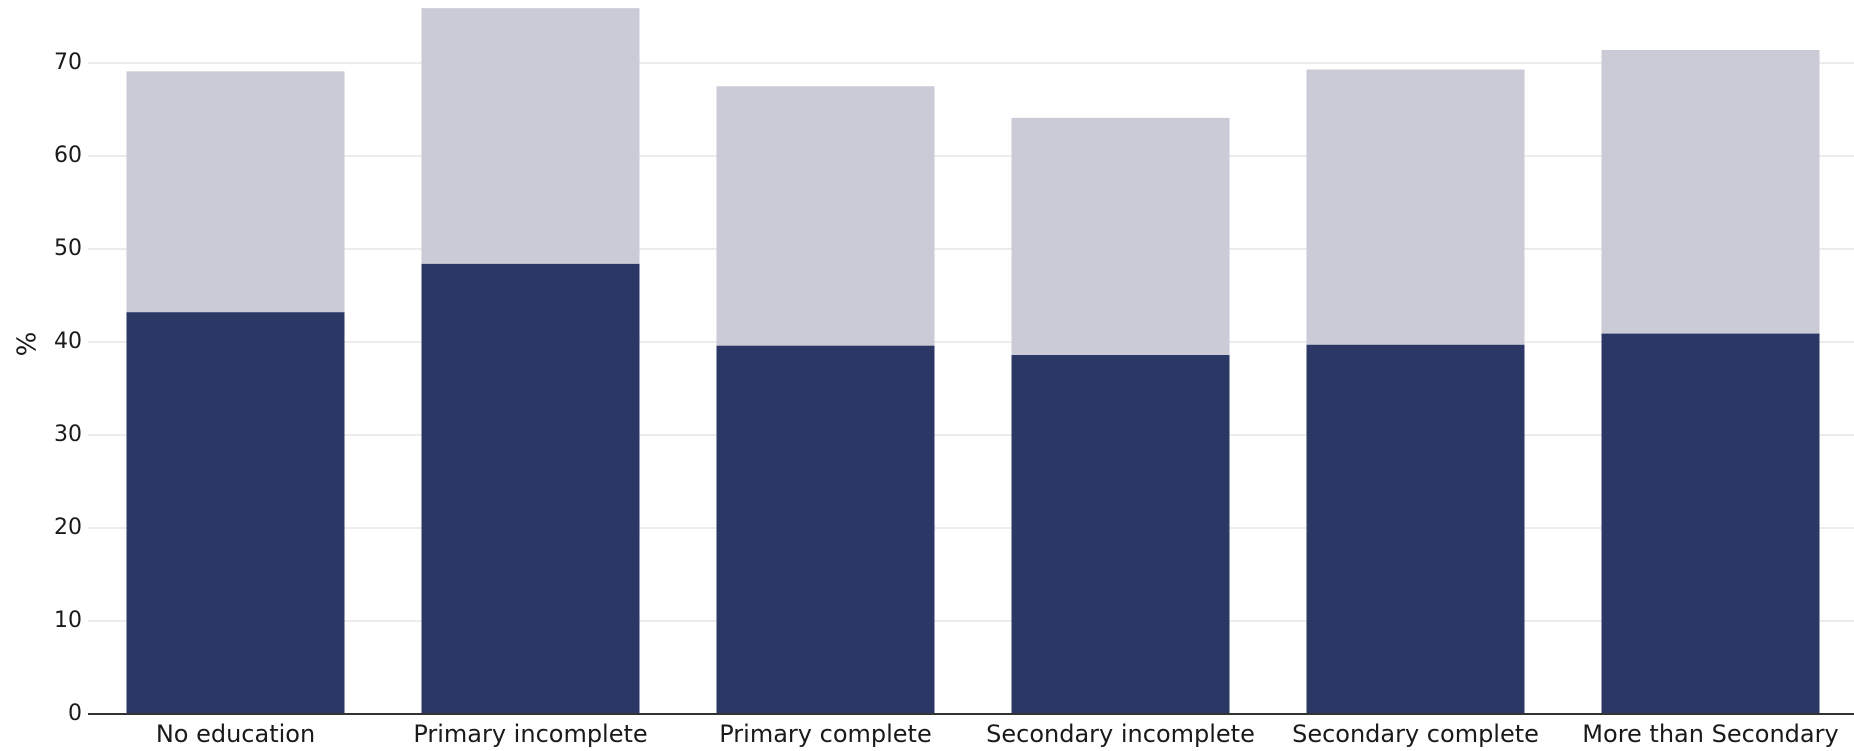 The width and height of the screenshot is (1854, 751). What do you see at coordinates (1415, 734) in the screenshot?
I see `x-tick-label: Secondary complete` at bounding box center [1415, 734].